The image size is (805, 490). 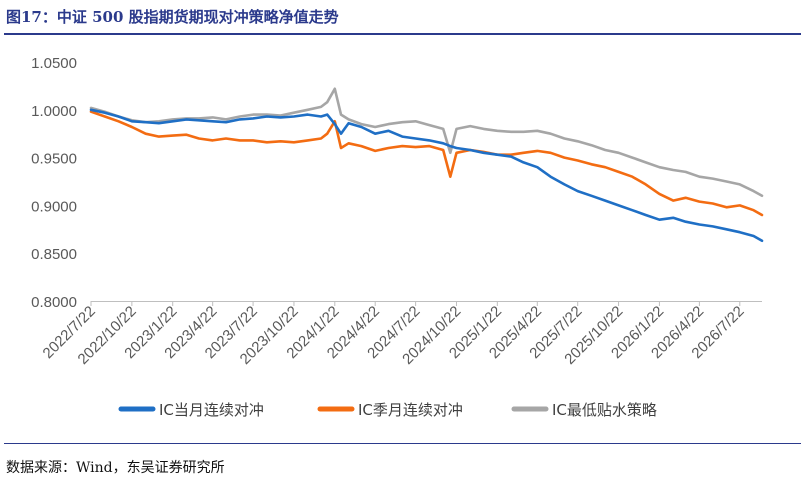 What do you see at coordinates (54, 183) in the screenshot?
I see `y-axis: 0.8000 0.8500 0.9000 0.9500 1.0000 1.0500` at bounding box center [54, 183].